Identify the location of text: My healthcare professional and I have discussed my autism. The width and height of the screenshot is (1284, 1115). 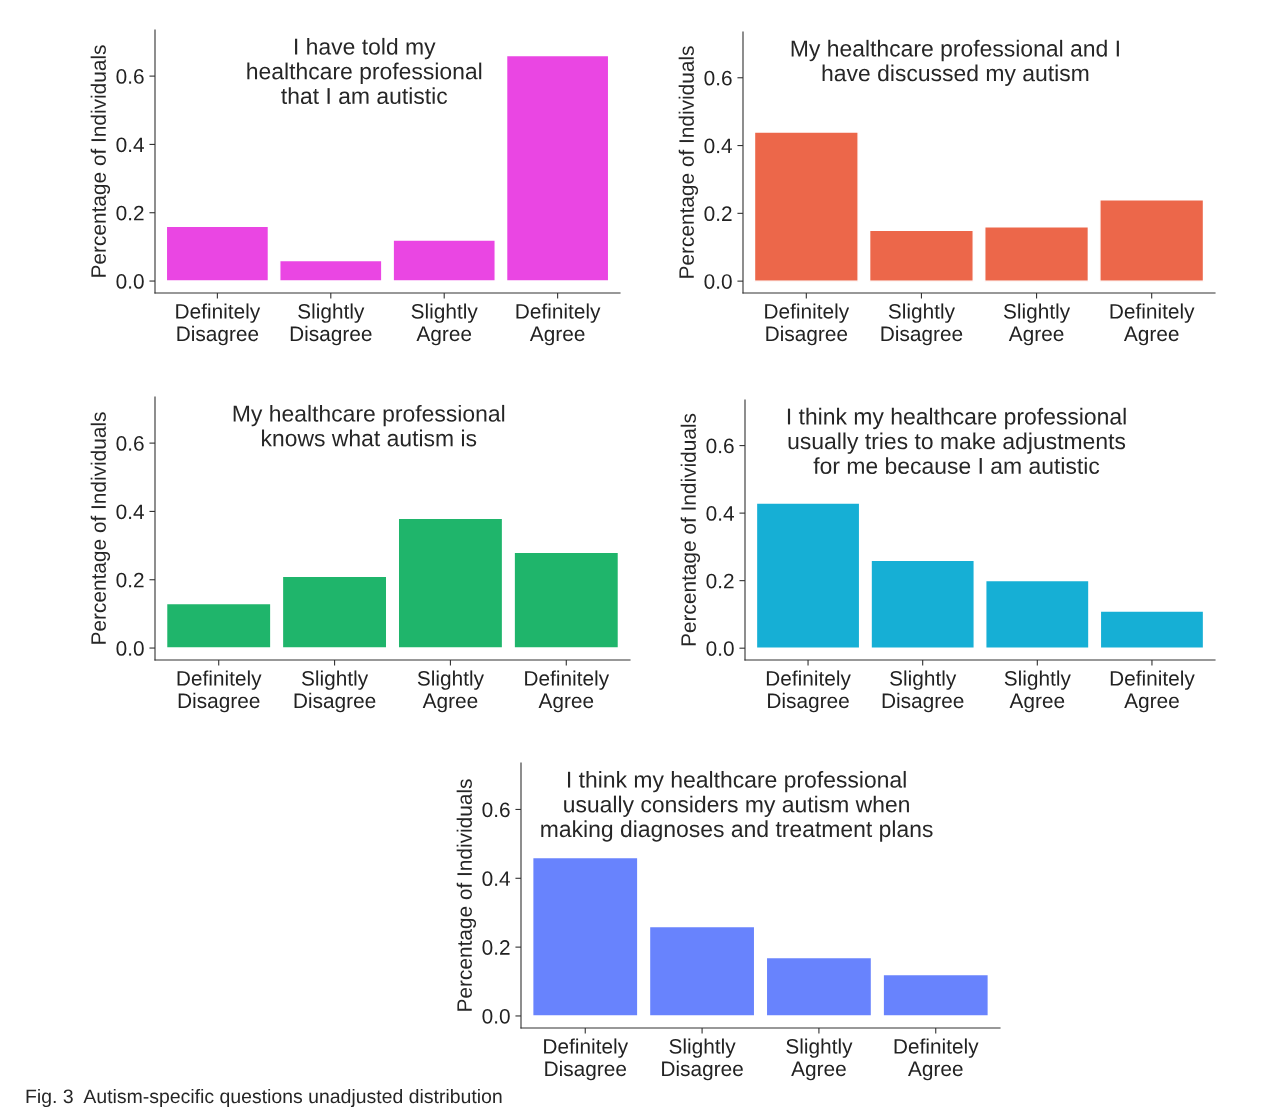
(955, 62).